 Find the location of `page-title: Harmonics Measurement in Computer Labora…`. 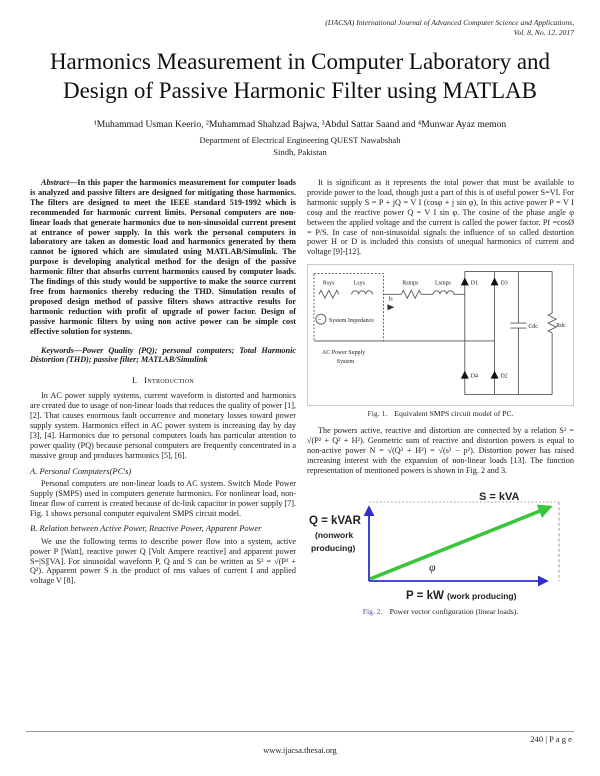

page-title: Harmonics Measurement in Computer Labora… is located at coordinates (300, 76).